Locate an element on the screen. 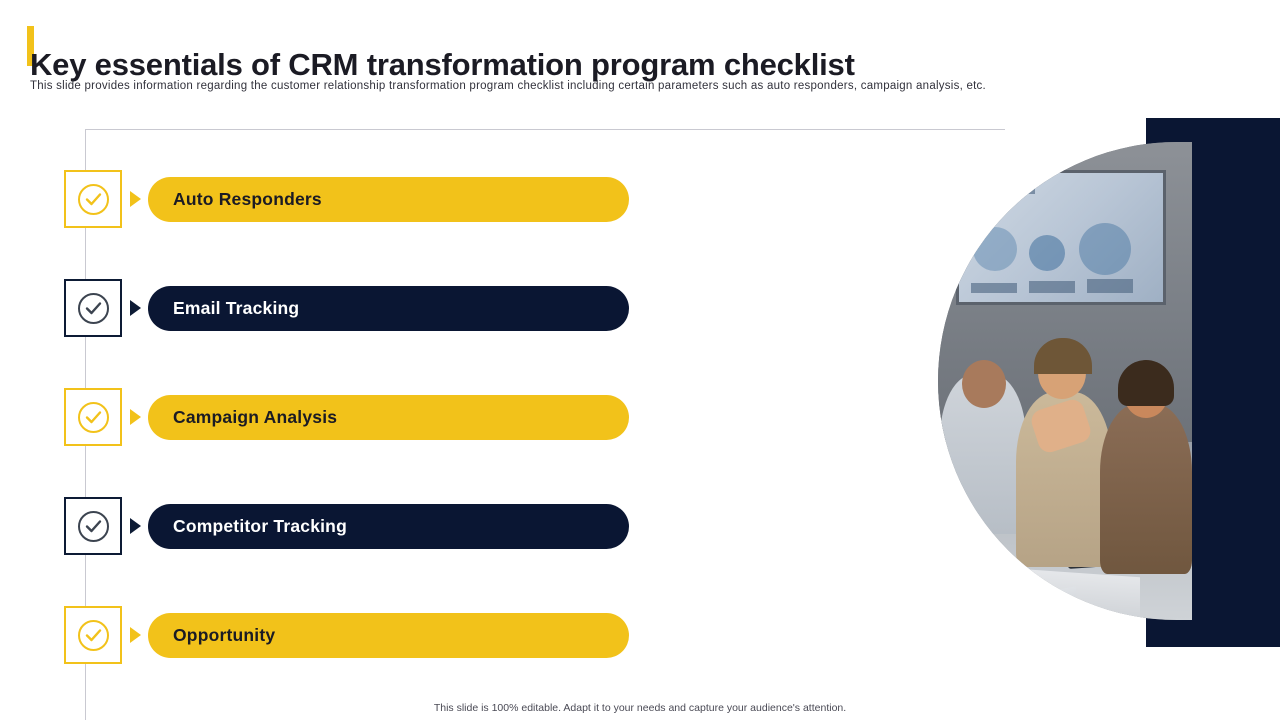  checklist-item-auto-responders: Auto Responders is located at coordinates (346, 199).